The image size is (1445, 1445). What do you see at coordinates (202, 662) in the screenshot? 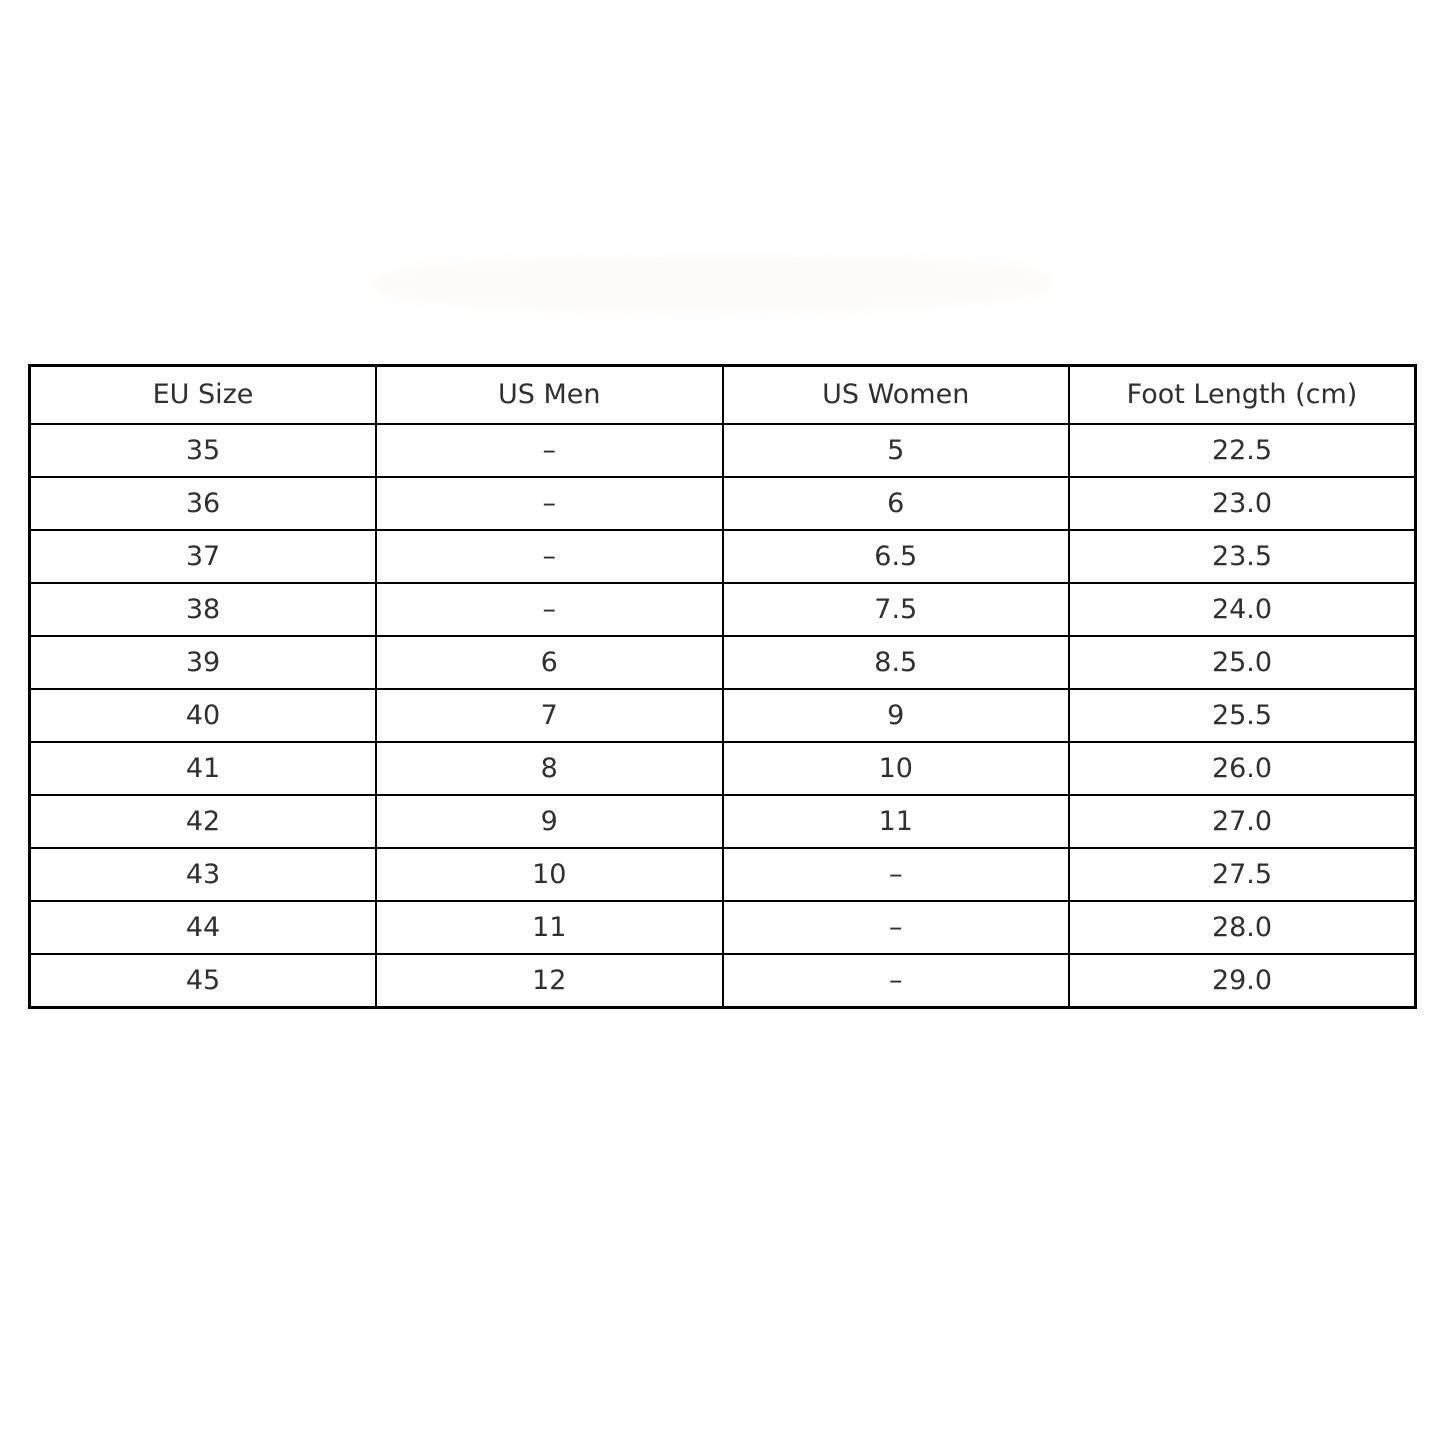
I see `table-cell: 39` at bounding box center [202, 662].